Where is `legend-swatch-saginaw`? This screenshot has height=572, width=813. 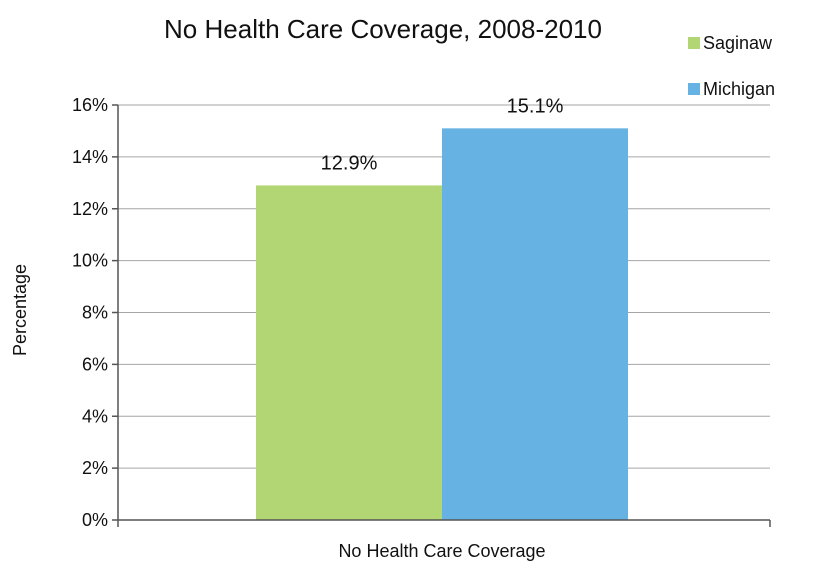 legend-swatch-saginaw is located at coordinates (694, 43).